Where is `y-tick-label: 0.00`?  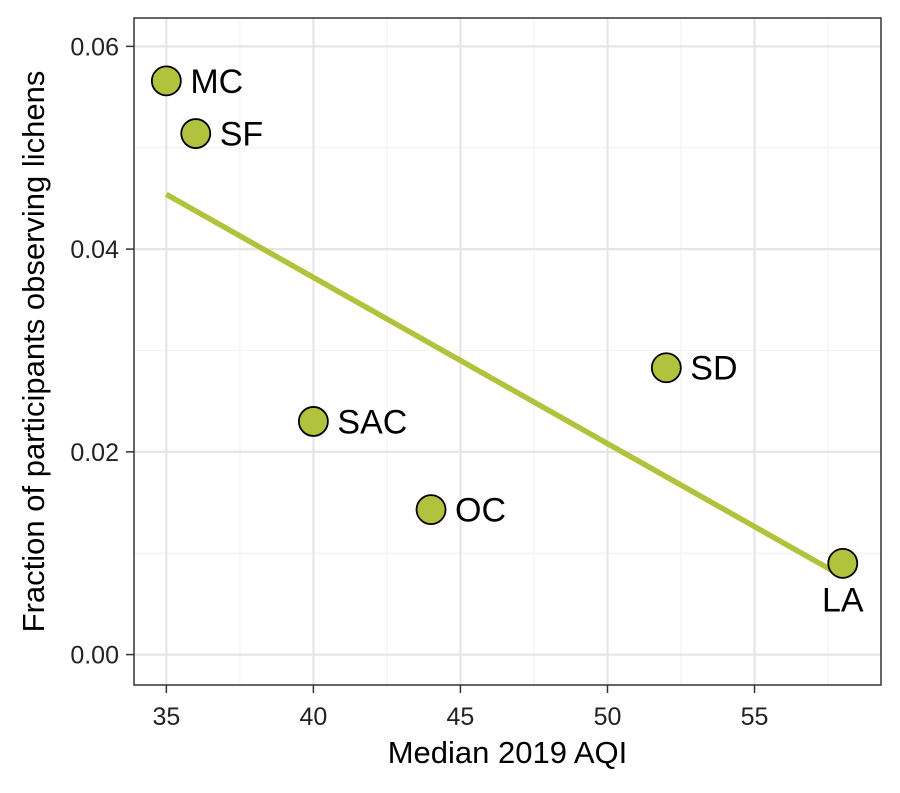
y-tick-label: 0.00 is located at coordinates (94, 656).